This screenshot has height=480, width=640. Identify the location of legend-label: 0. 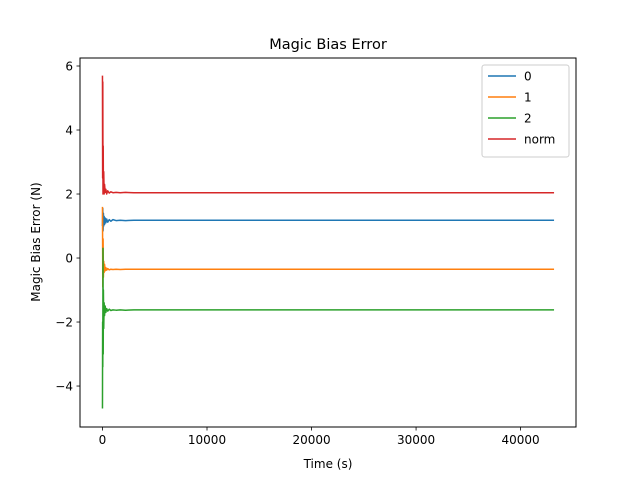
(528, 76).